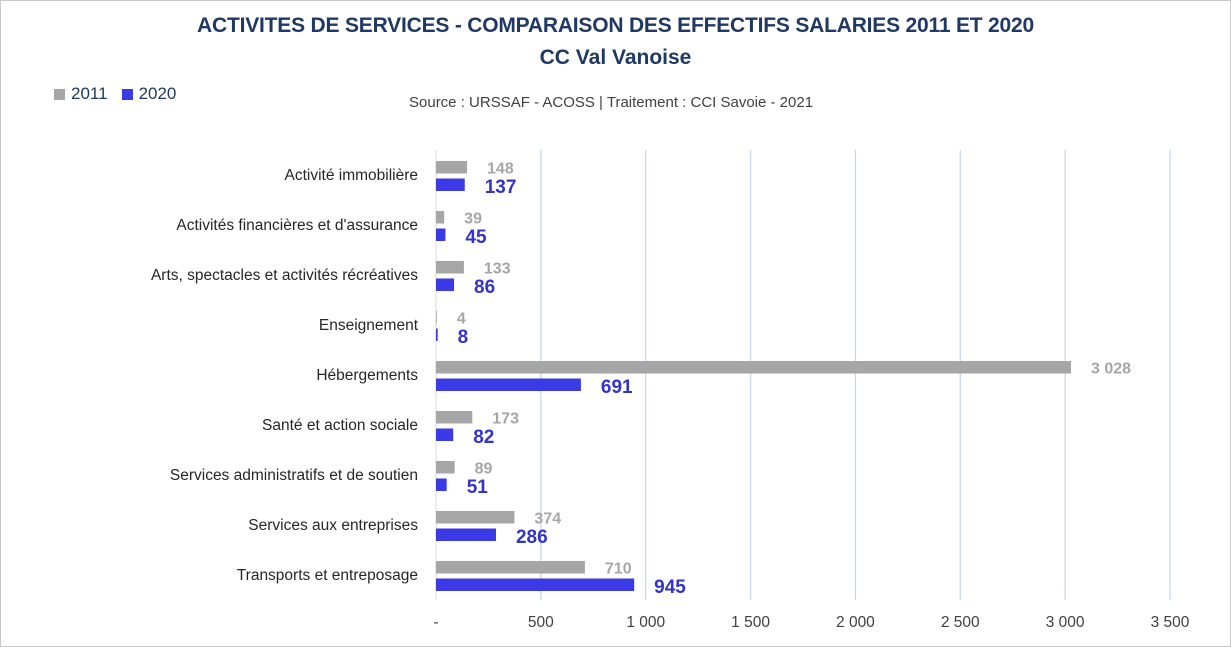 Image resolution: width=1231 pixels, height=647 pixels. I want to click on x-tick-label: 1 500, so click(750, 622).